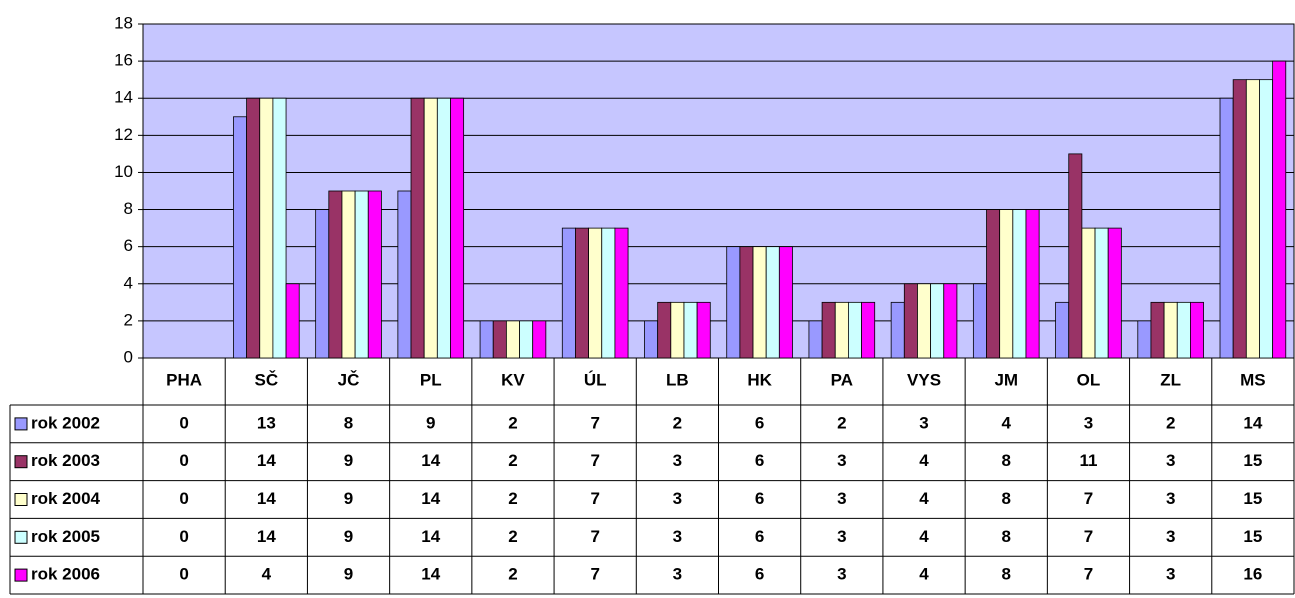 Image resolution: width=1295 pixels, height=598 pixels. What do you see at coordinates (128, 208) in the screenshot?
I see `y-tick-label: 8` at bounding box center [128, 208].